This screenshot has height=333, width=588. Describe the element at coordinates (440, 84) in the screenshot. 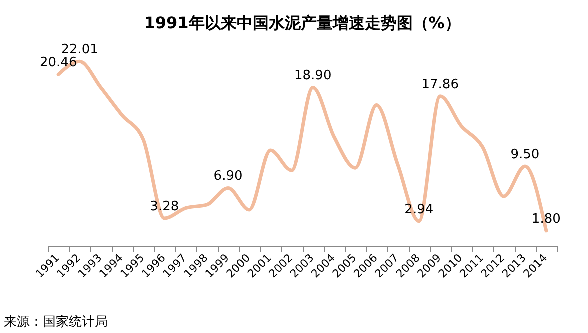

I see `data-label: 17.86` at that location.